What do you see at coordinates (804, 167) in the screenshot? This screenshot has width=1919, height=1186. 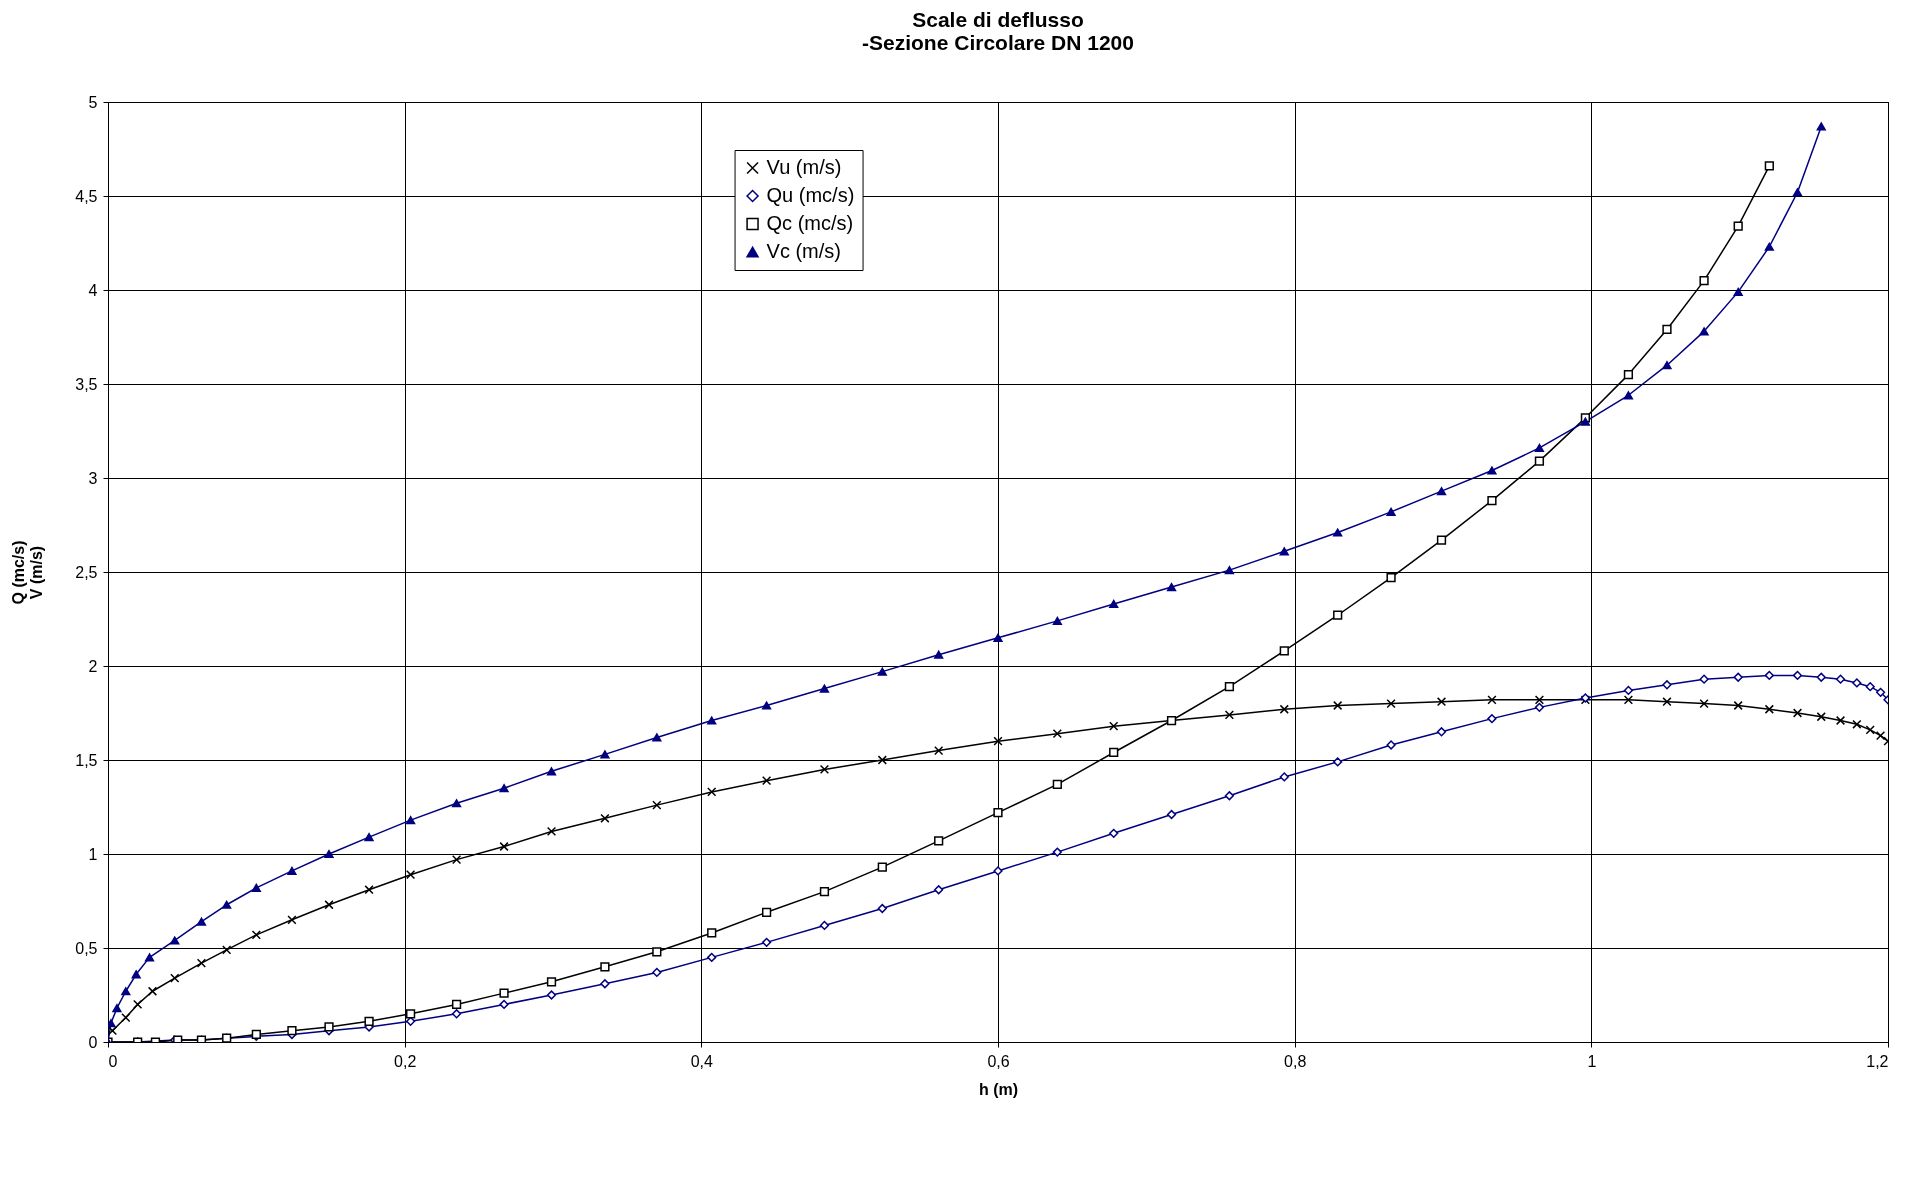 I see `legend-label: Vu (m/s)` at bounding box center [804, 167].